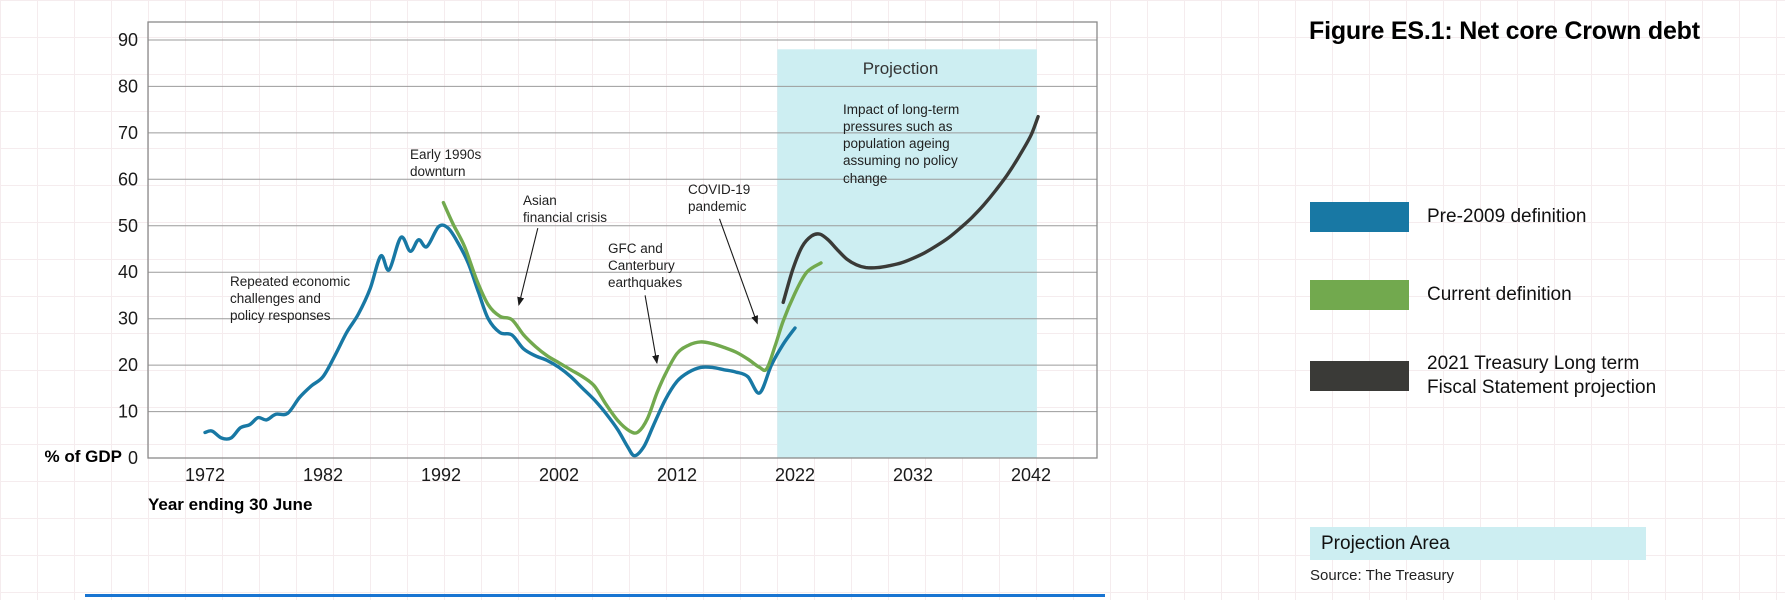 The width and height of the screenshot is (1785, 600). What do you see at coordinates (133, 458) in the screenshot?
I see `y-tick-label: 0` at bounding box center [133, 458].